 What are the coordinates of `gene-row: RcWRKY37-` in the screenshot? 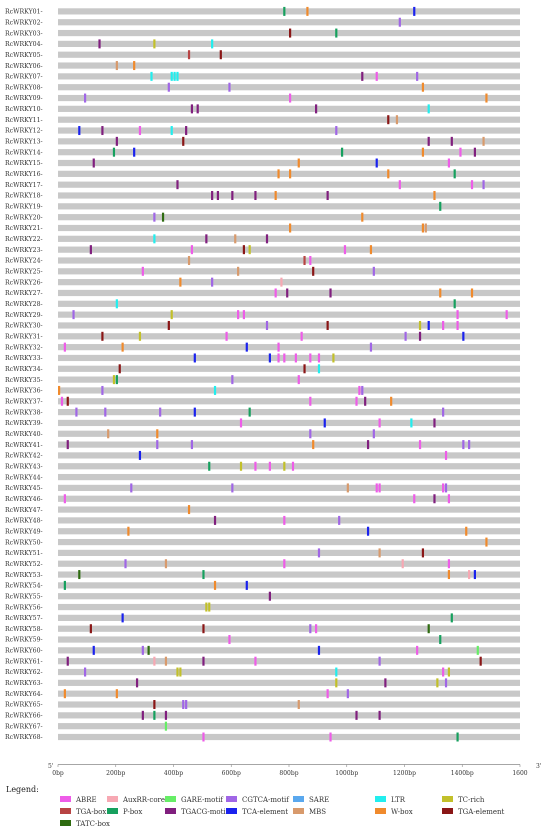 It's located at (262, 401).